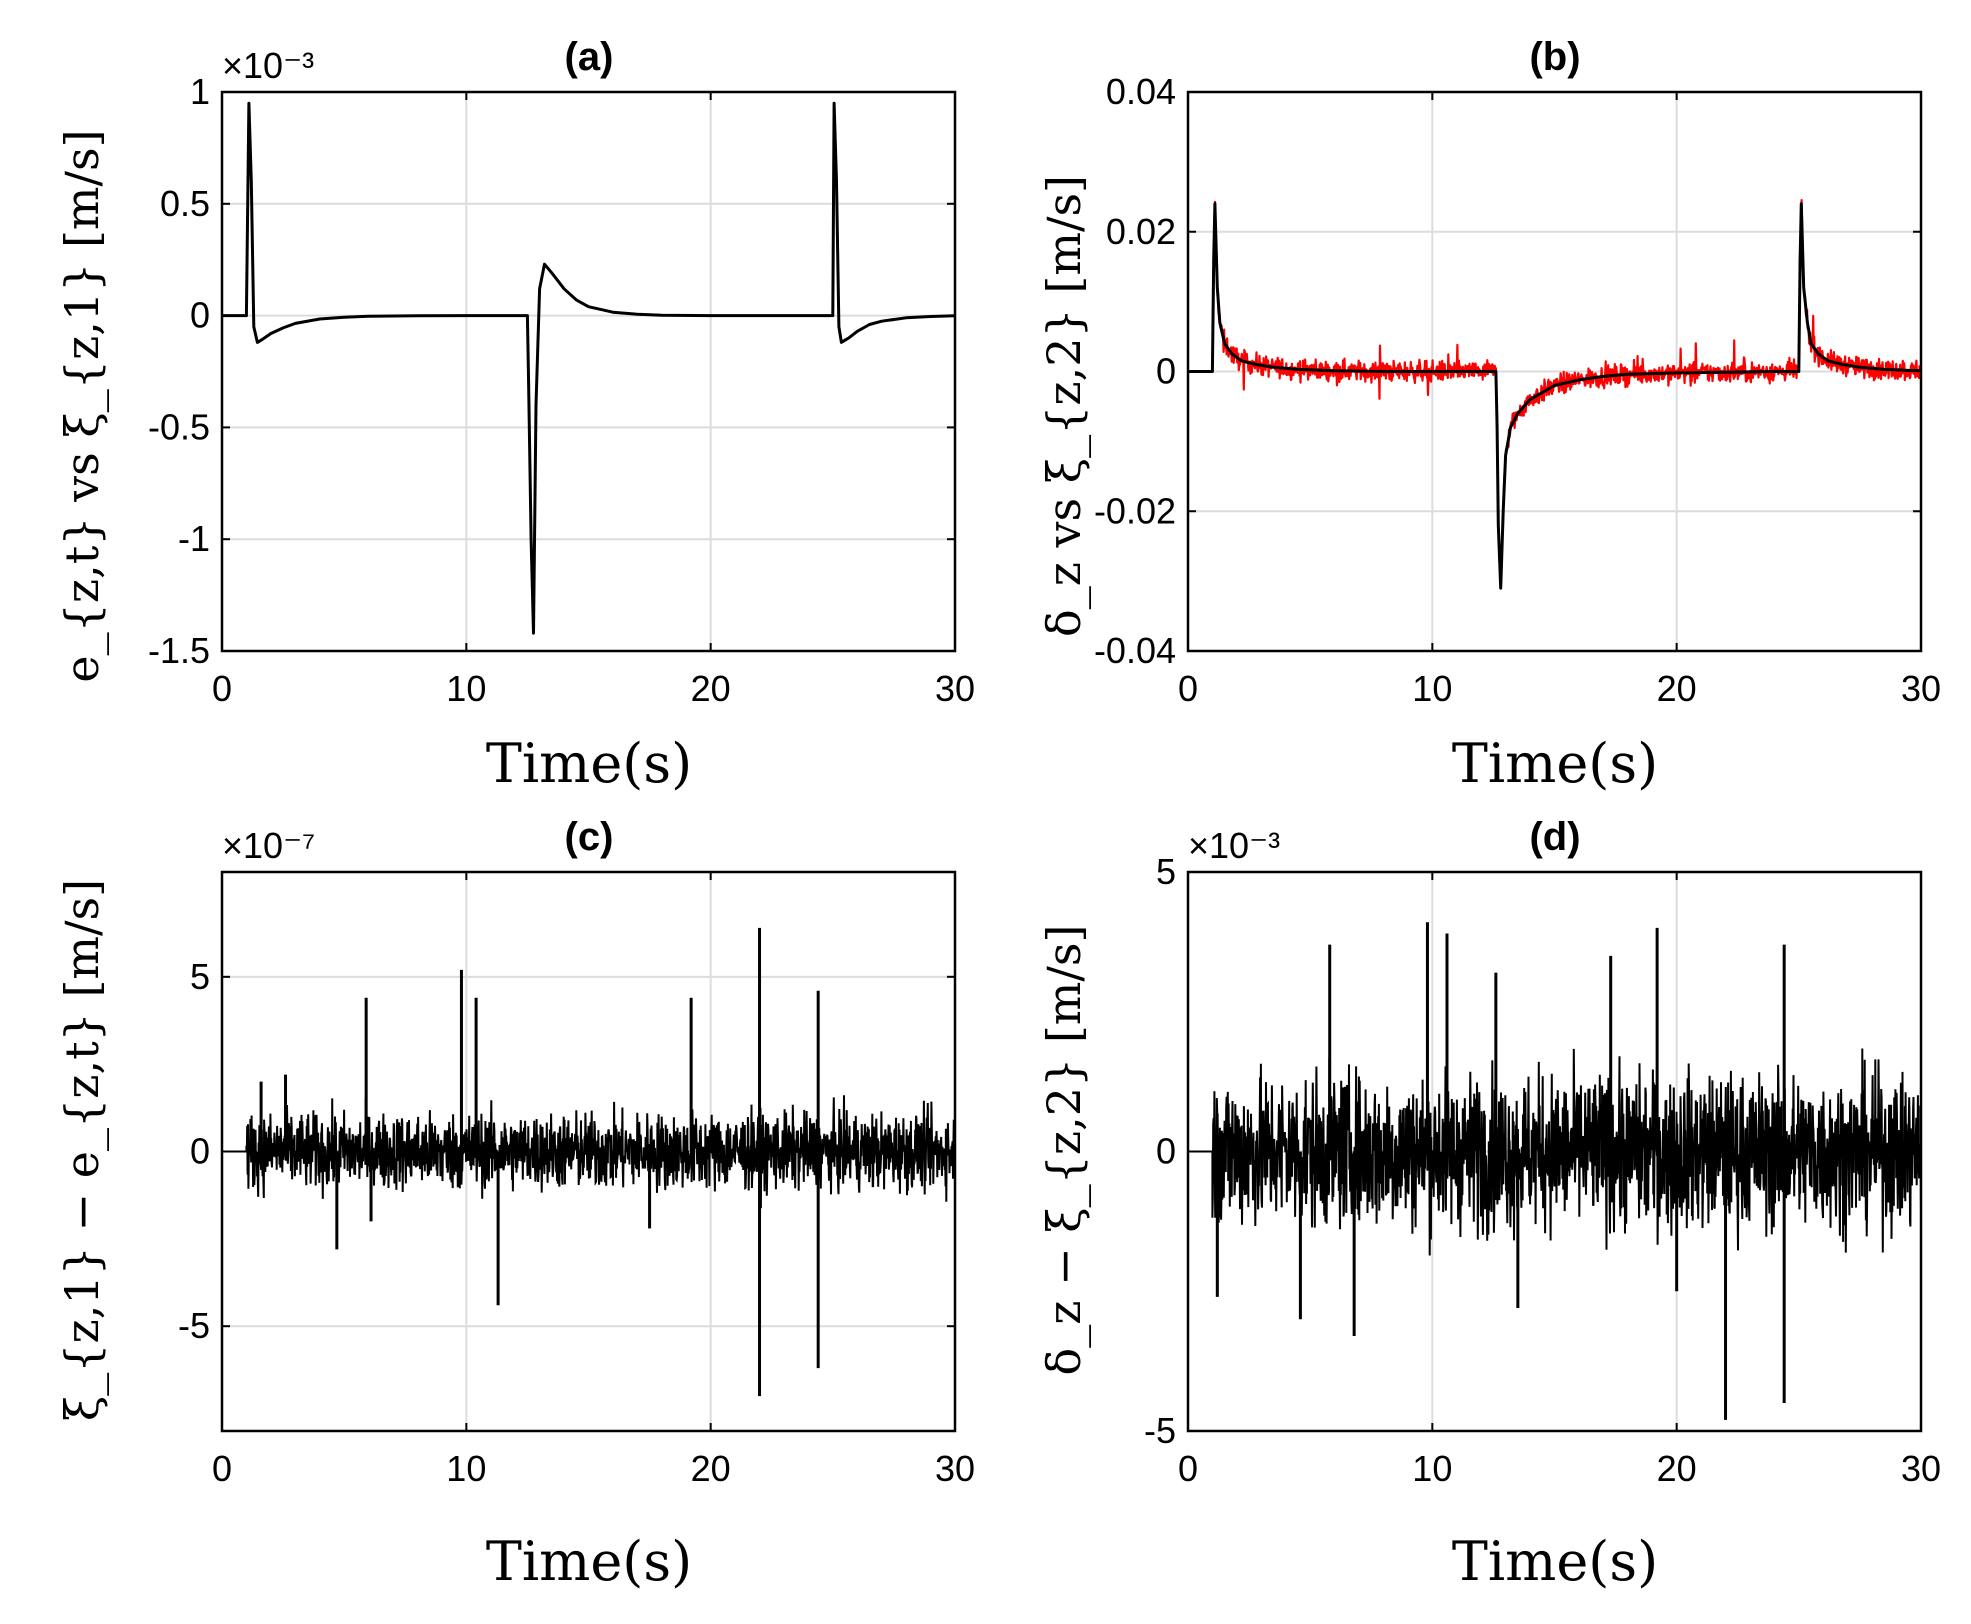  Describe the element at coordinates (200, 91) in the screenshot. I see `y-tick-label: 1` at that location.